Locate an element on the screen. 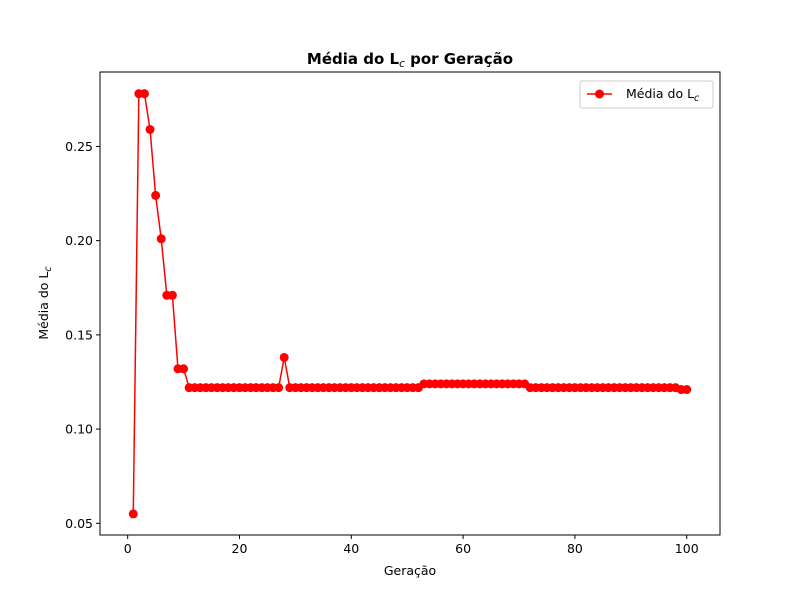  x-tick-label: 20 is located at coordinates (240, 548).